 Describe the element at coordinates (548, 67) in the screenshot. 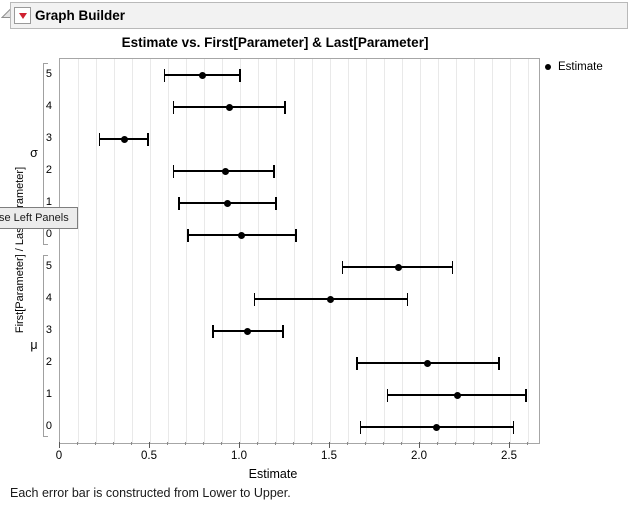

I see `legend-marker-dot-icon` at that location.